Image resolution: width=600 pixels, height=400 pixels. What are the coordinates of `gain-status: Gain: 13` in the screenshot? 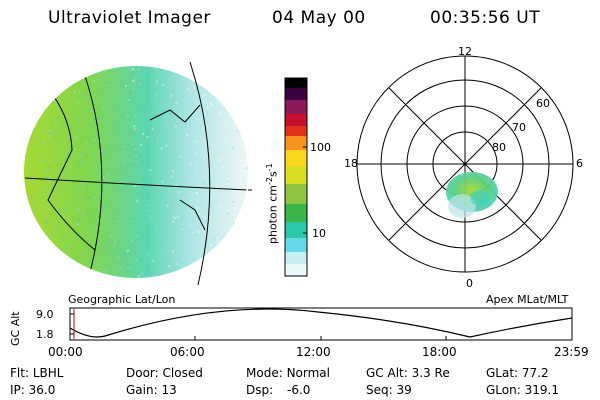 It's located at (151, 390).